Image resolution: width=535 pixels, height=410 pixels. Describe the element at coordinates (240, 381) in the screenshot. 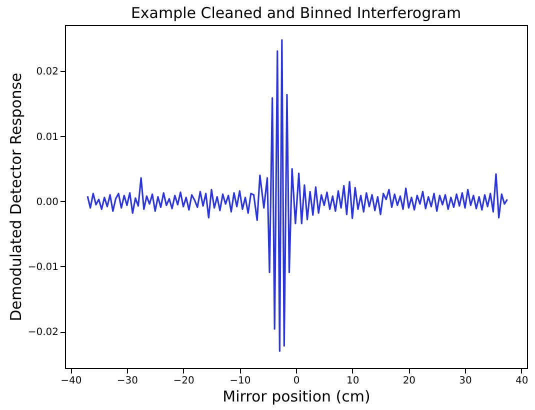

I see `x-tick-label: −10` at that location.